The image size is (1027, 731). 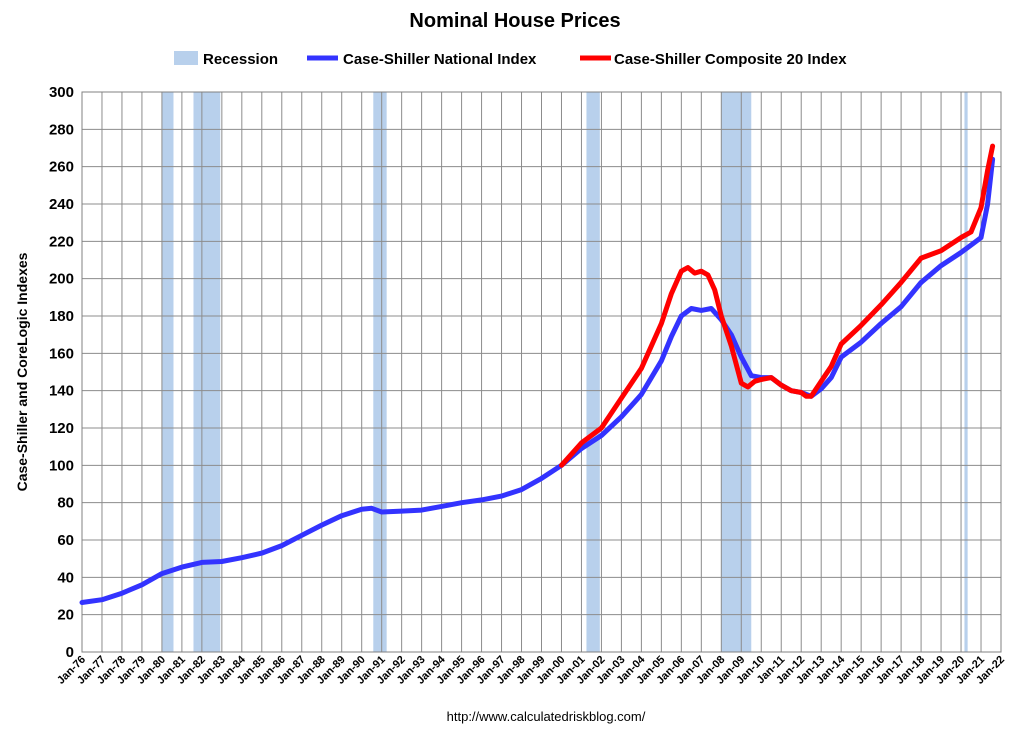 I want to click on y-tick-label: 220, so click(x=61, y=241).